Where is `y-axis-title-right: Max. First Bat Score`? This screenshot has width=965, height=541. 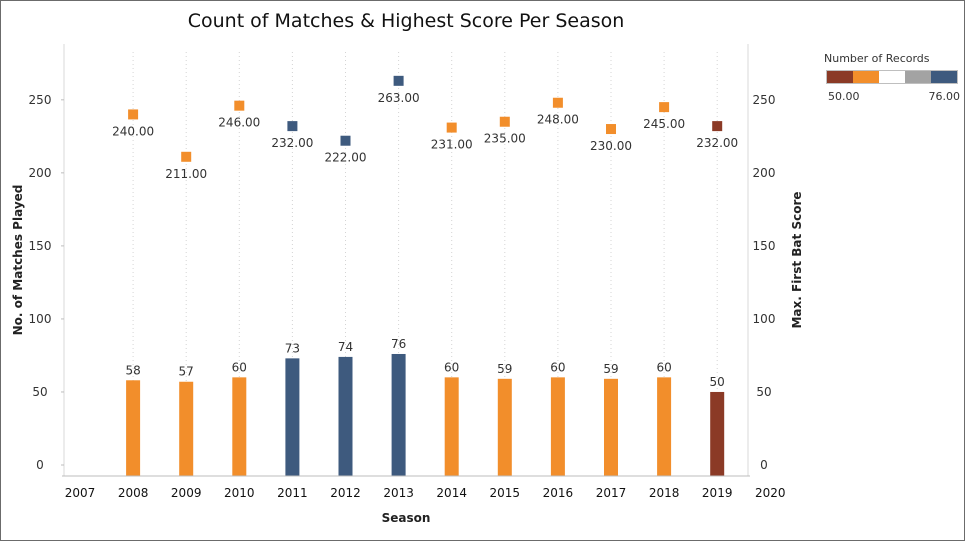
y-axis-title-right: Max. First Bat Score is located at coordinates (797, 259).